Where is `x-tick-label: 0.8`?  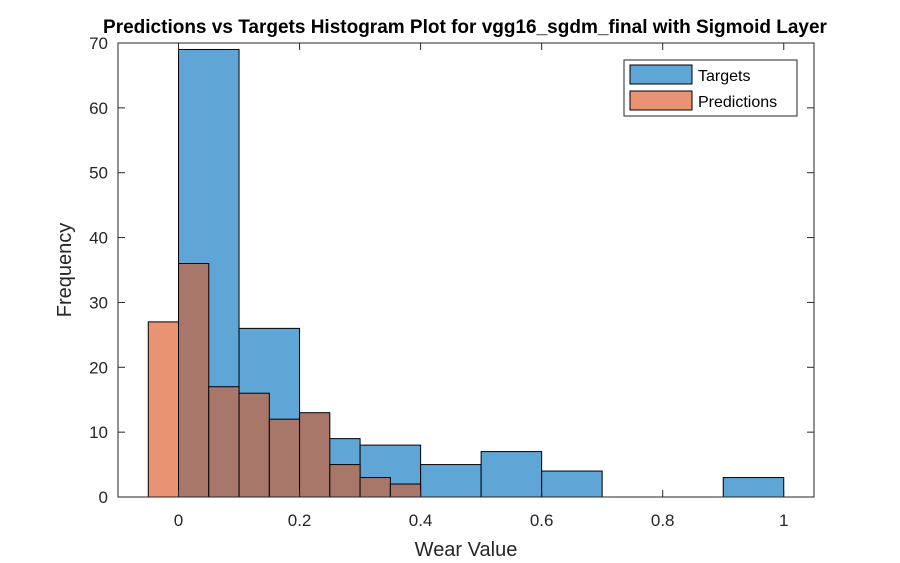 x-tick-label: 0.8 is located at coordinates (663, 520).